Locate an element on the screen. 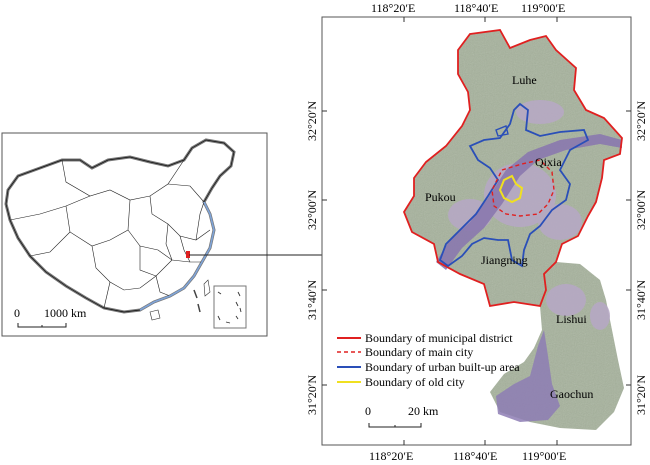  taiwan-island is located at coordinates (207, 288).